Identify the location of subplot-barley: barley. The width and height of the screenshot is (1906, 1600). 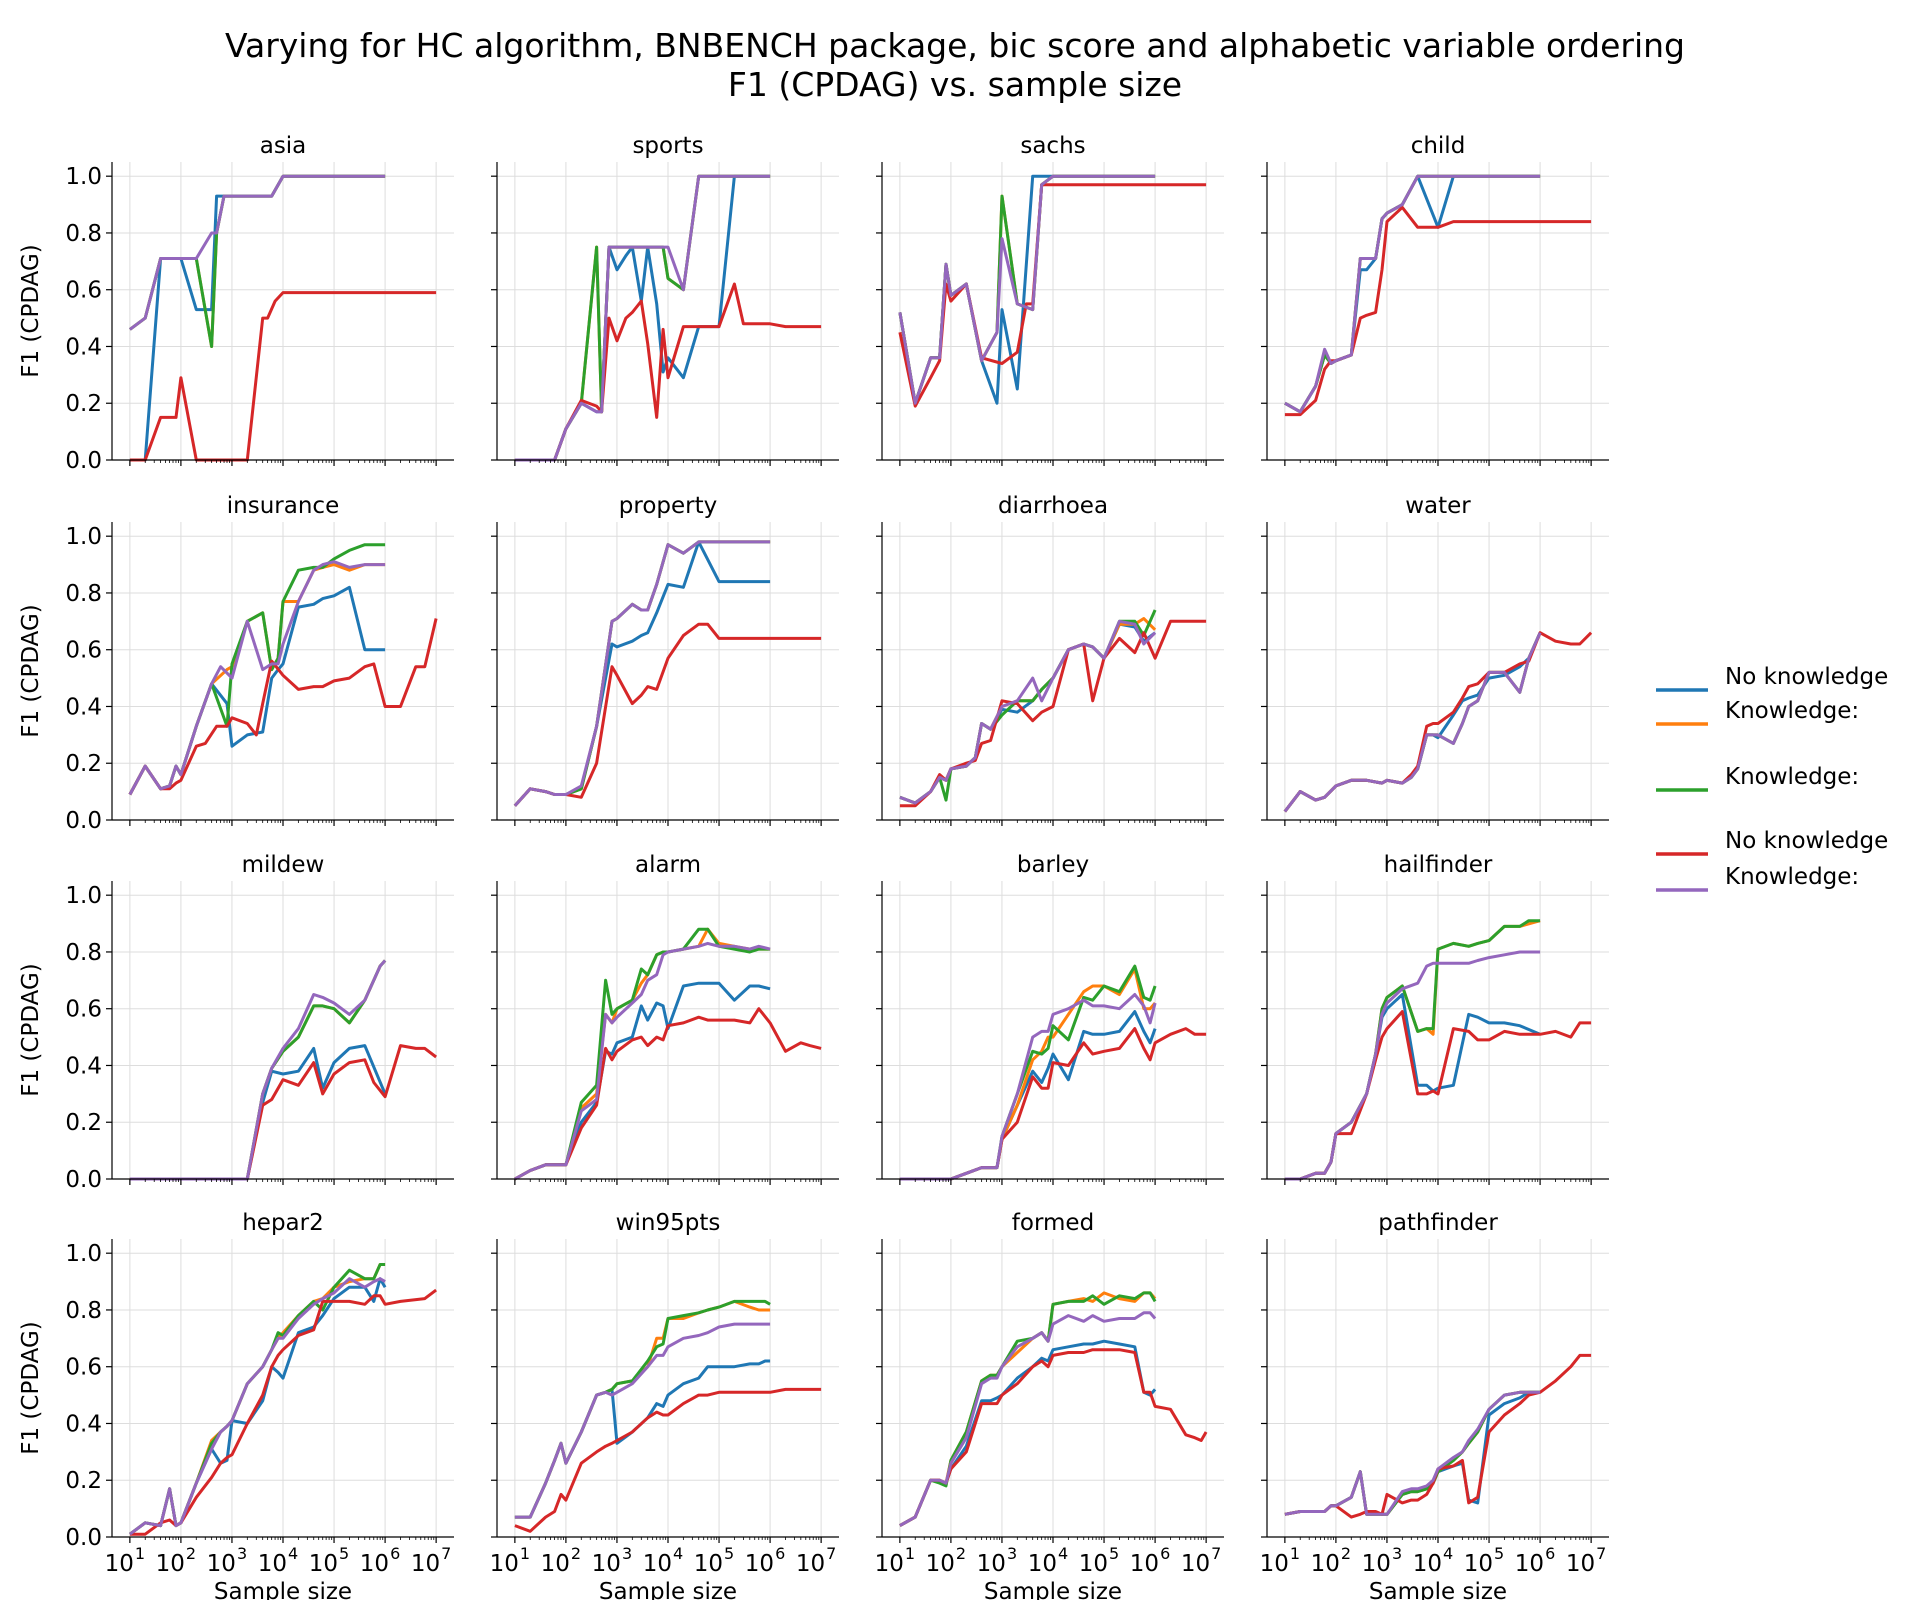
(1050, 1018).